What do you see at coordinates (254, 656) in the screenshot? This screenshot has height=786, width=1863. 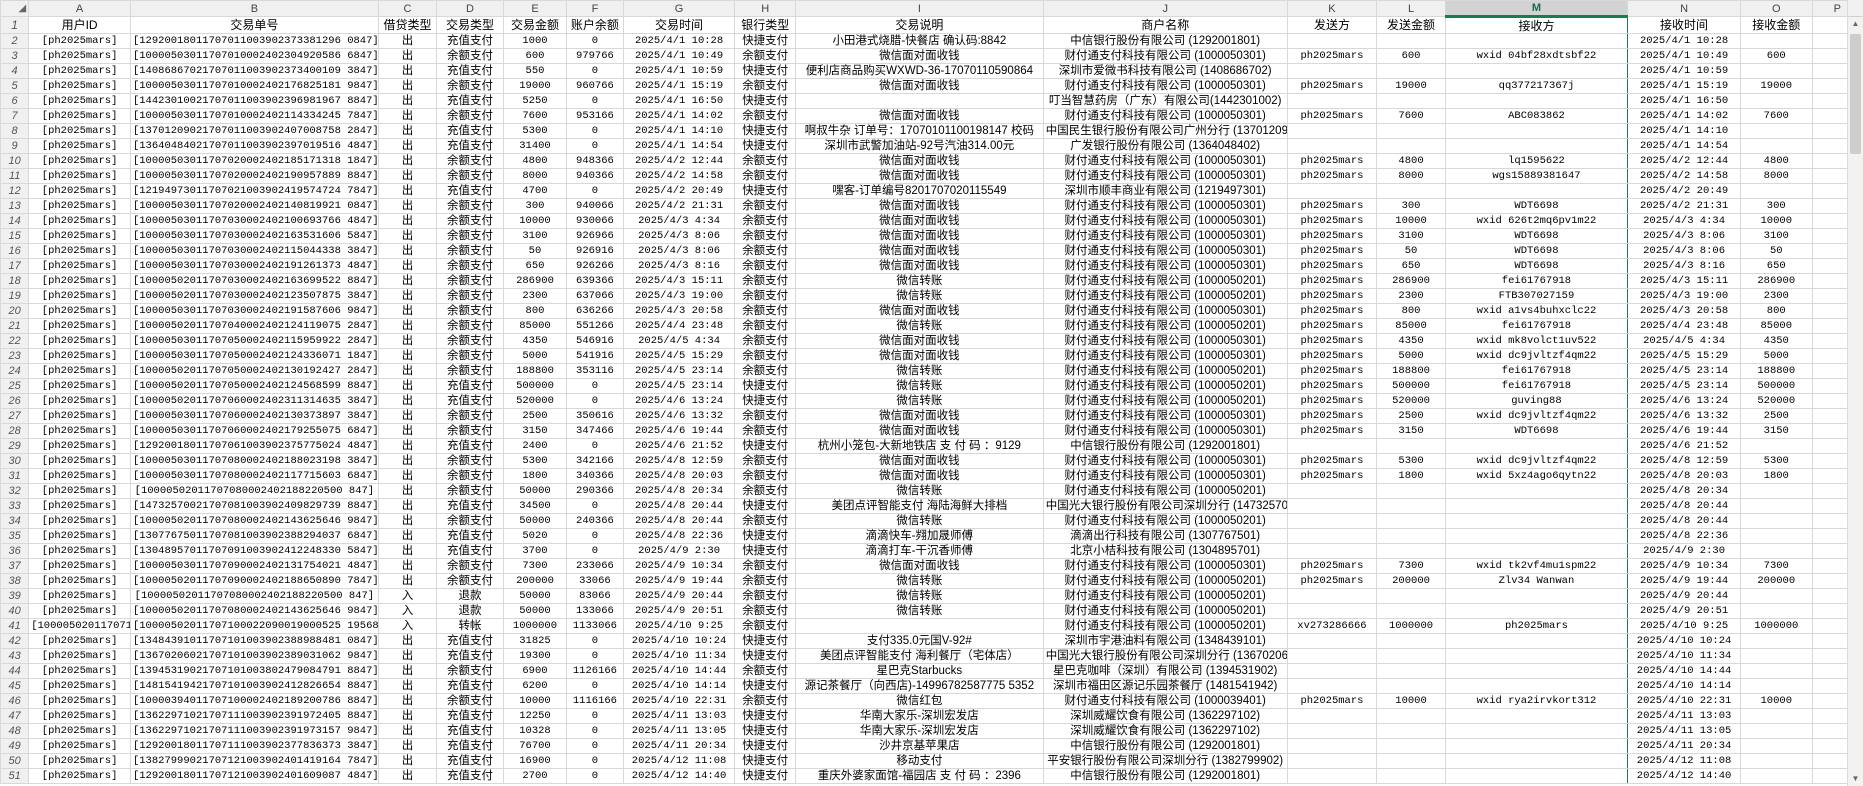 I see `cell-transaction-no: [13670206021707101003902389031062 9847]` at bounding box center [254, 656].